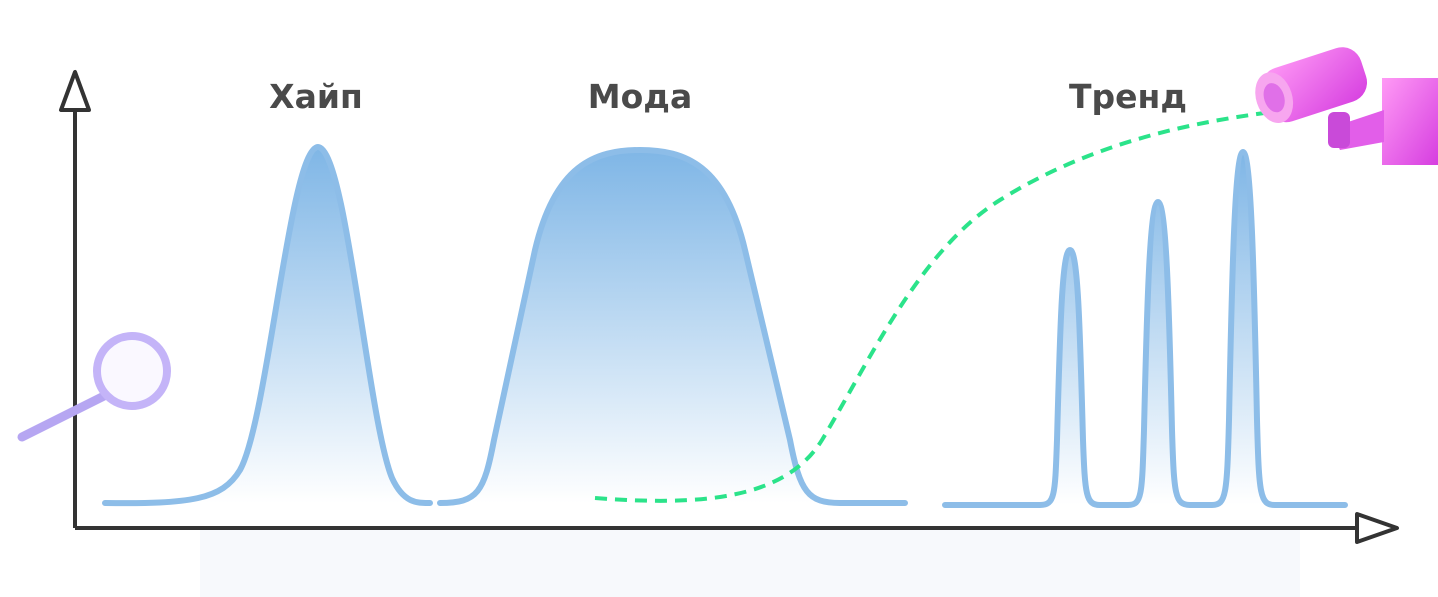 The height and width of the screenshot is (597, 1438). Describe the element at coordinates (1346, 106) in the screenshot. I see `camera-icon` at that location.